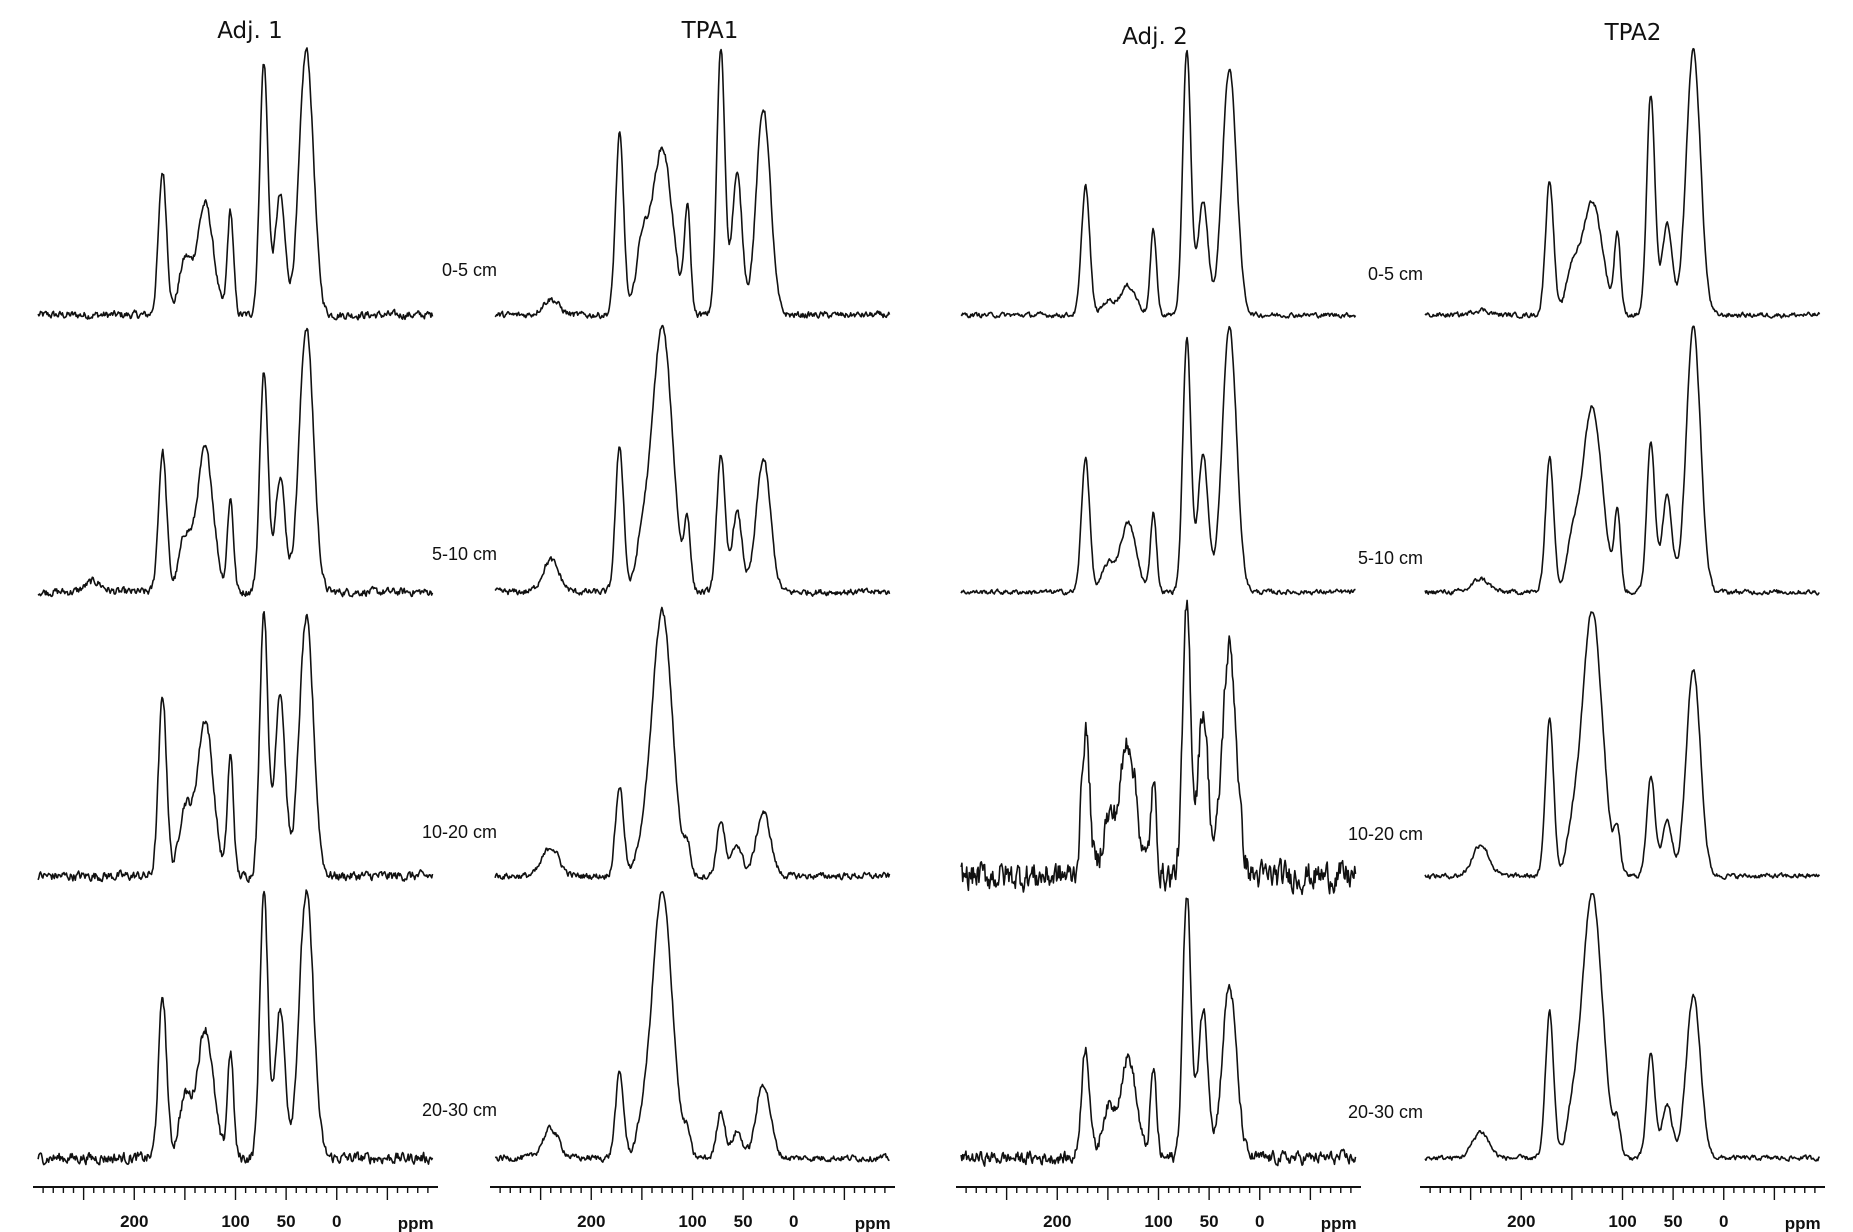  What do you see at coordinates (692, 743) in the screenshot?
I see `spectrum-tpa1-10-20cm` at bounding box center [692, 743].